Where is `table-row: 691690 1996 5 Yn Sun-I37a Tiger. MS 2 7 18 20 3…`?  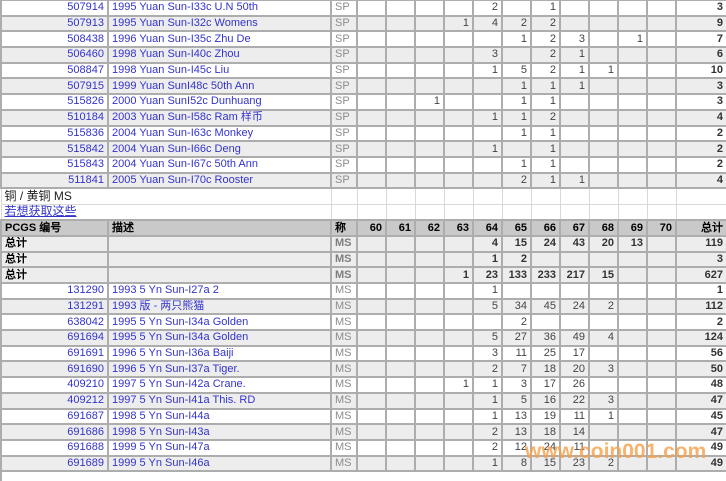 table-row: 691690 1996 5 Yn Sun-I37a Tiger. MS 2 7 18 20 3… is located at coordinates (363, 369).